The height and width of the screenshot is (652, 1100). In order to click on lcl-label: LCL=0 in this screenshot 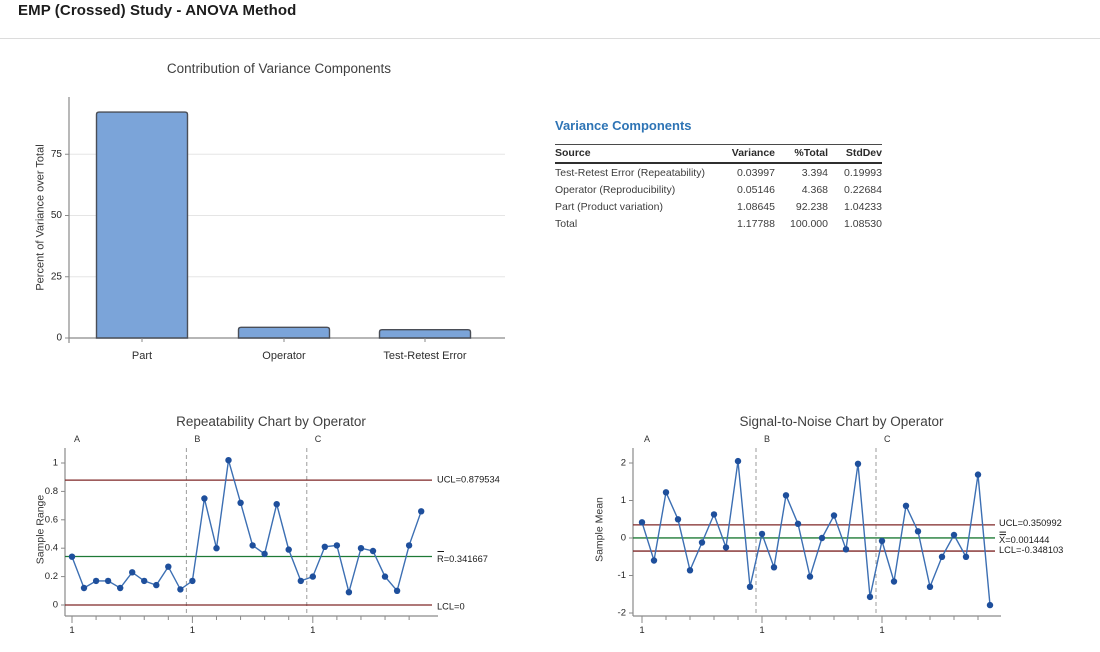, I will do `click(451, 606)`.